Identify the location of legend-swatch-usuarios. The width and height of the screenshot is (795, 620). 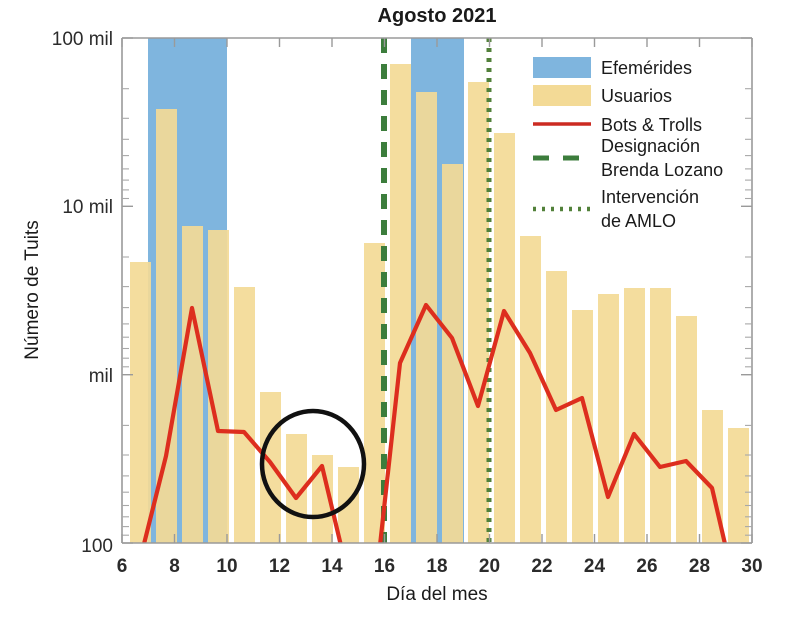
(562, 95).